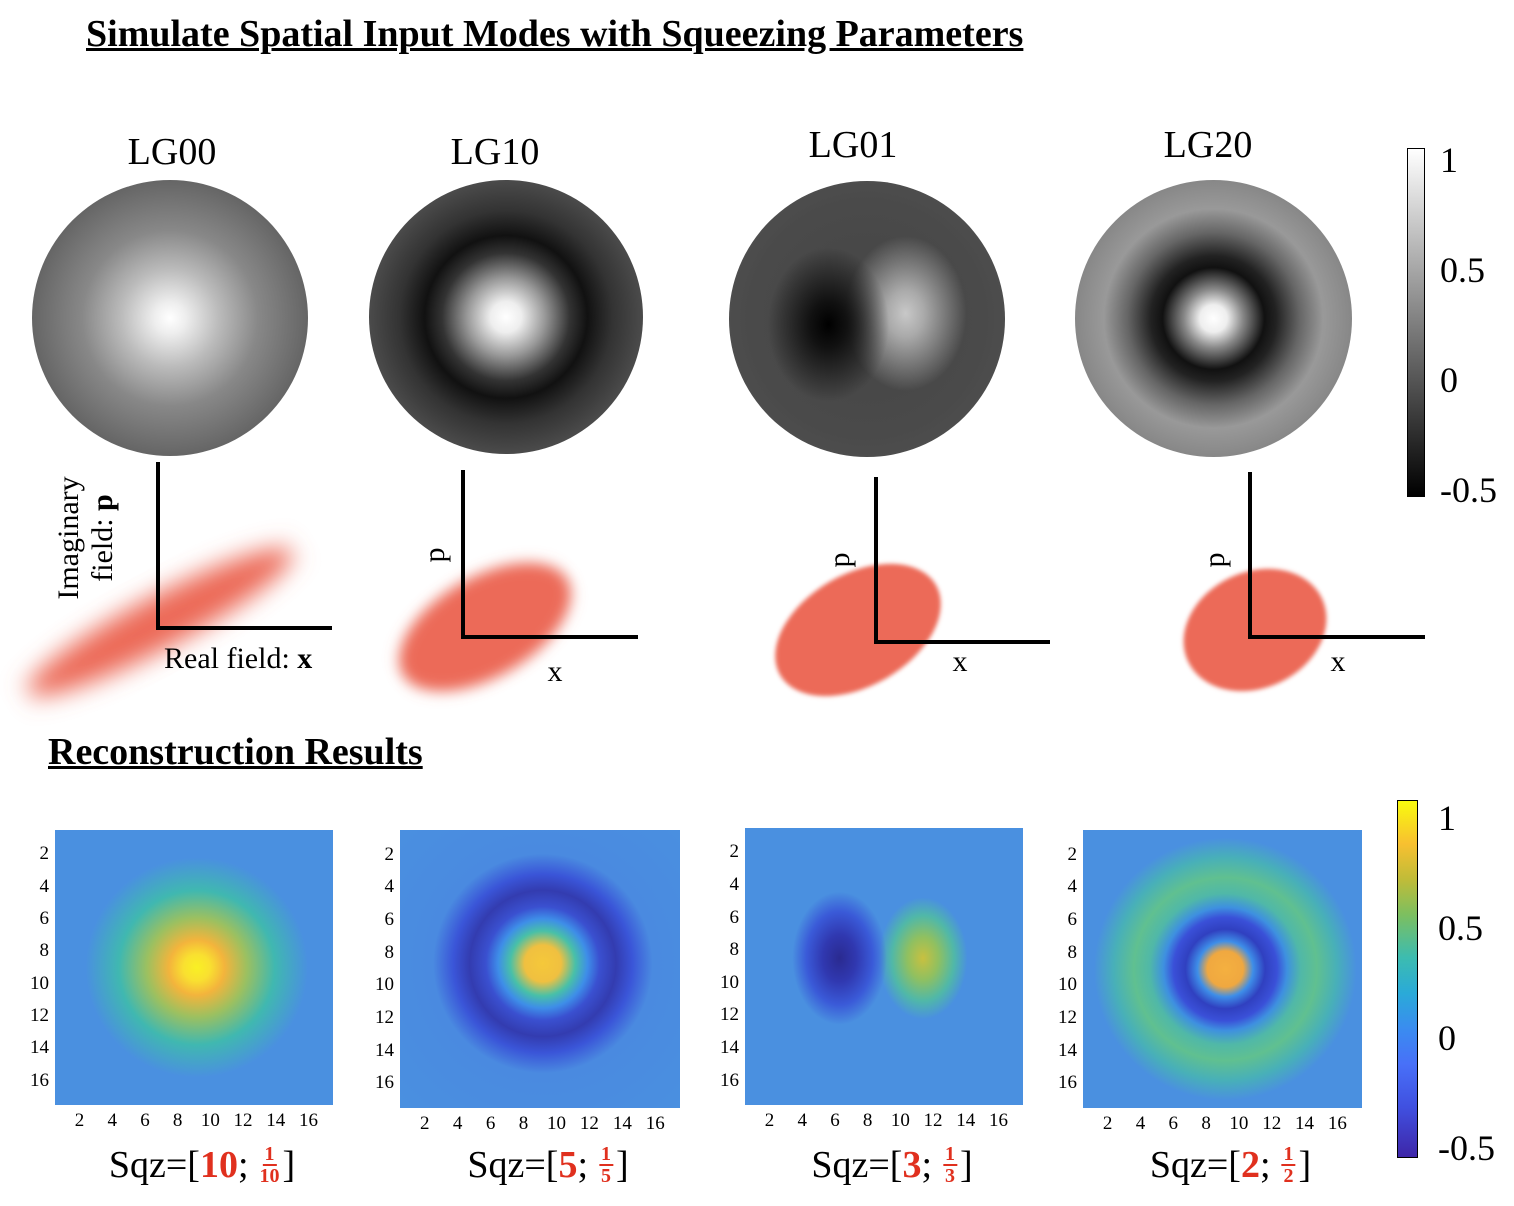 The height and width of the screenshot is (1206, 1514). I want to click on mode-label: LG00, so click(172, 152).